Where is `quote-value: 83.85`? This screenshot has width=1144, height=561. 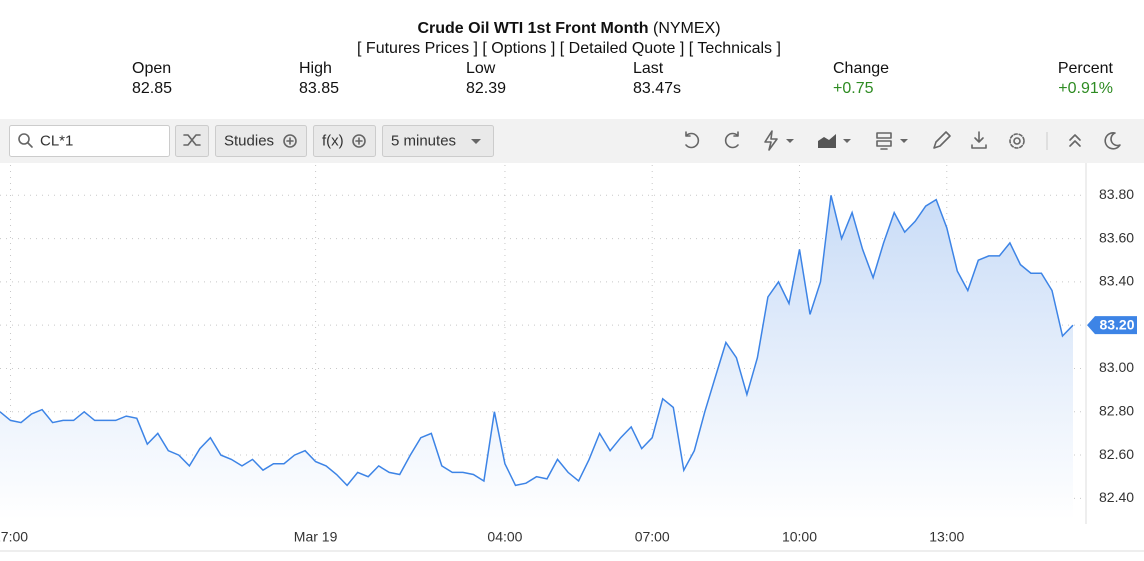
quote-value: 83.85 is located at coordinates (319, 88).